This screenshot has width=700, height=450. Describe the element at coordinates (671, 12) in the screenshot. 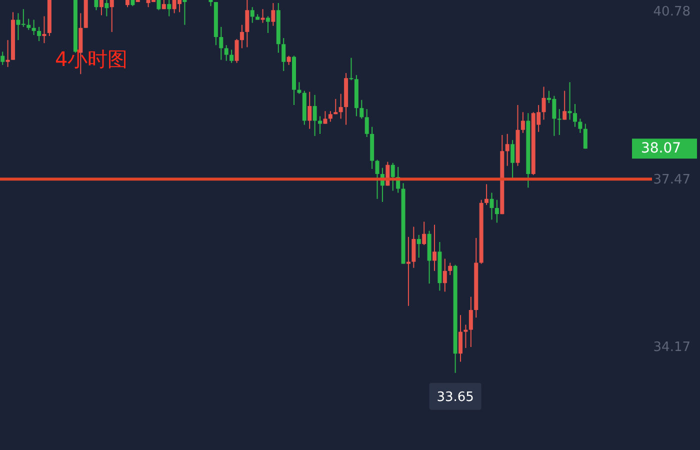

I see `y-tick-label: 40.78` at that location.